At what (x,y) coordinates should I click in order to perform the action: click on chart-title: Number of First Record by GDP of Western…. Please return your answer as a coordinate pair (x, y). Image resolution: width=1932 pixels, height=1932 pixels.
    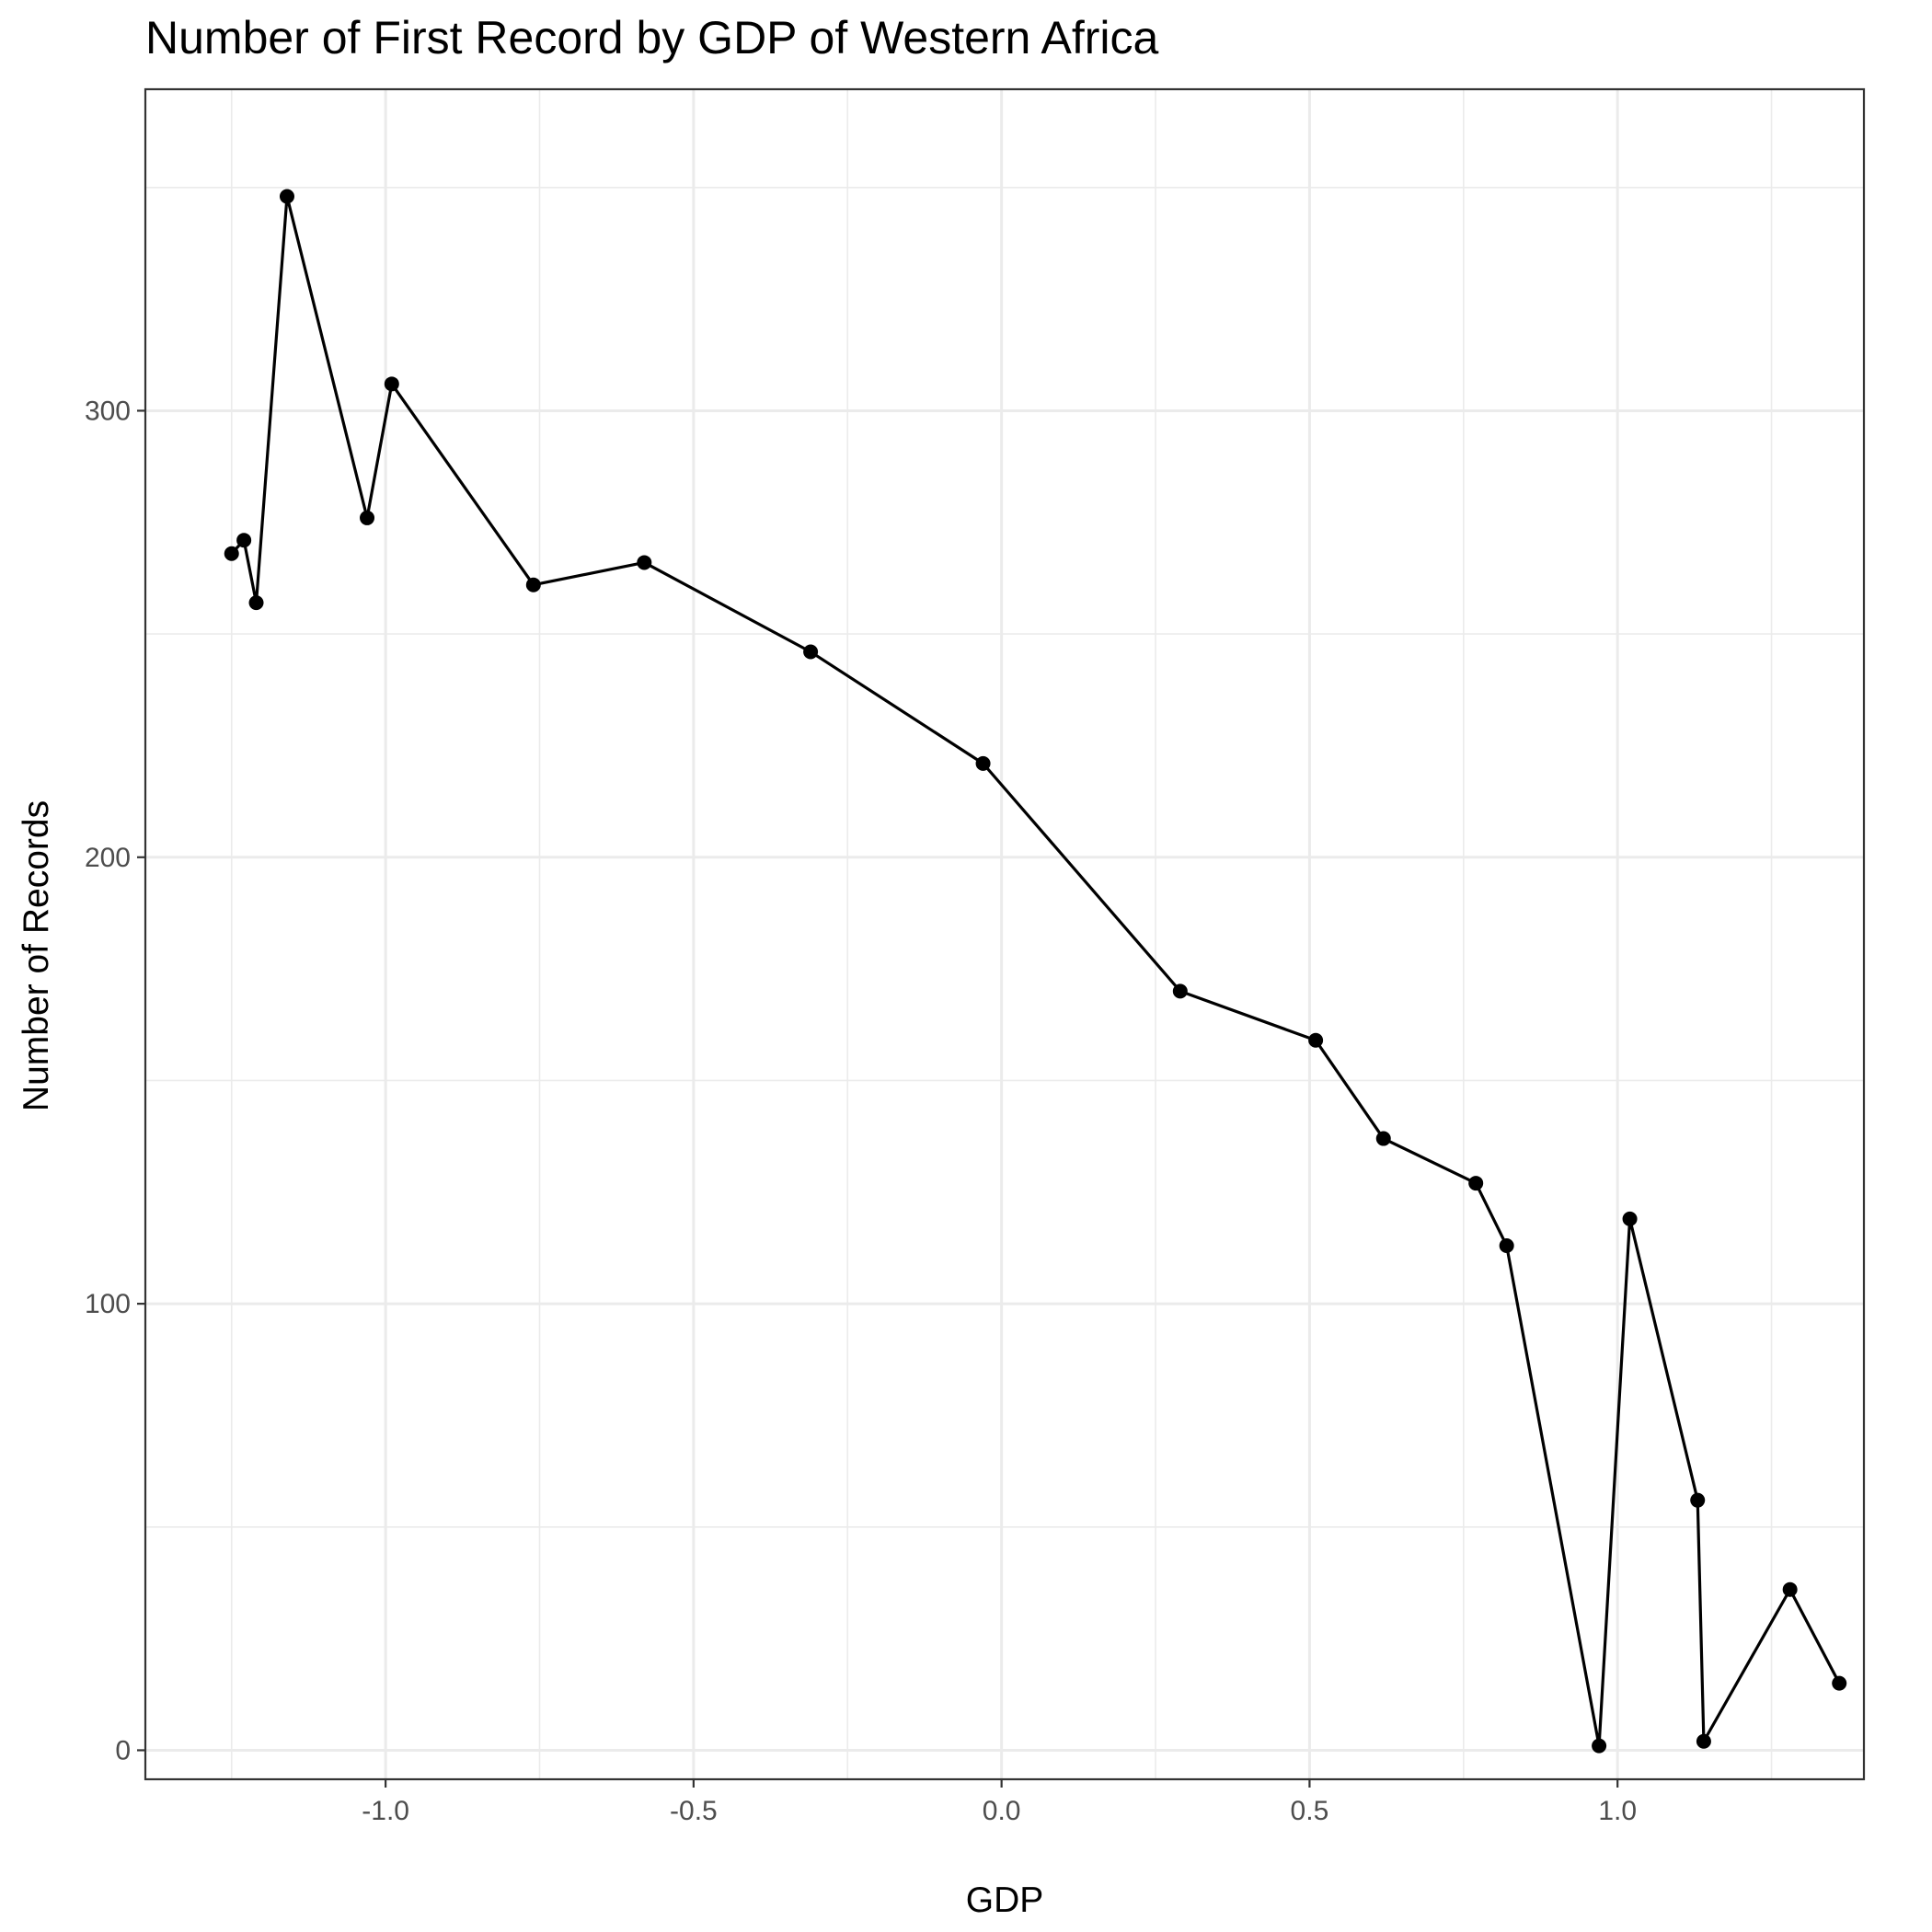
    Looking at the image, I should click on (651, 37).